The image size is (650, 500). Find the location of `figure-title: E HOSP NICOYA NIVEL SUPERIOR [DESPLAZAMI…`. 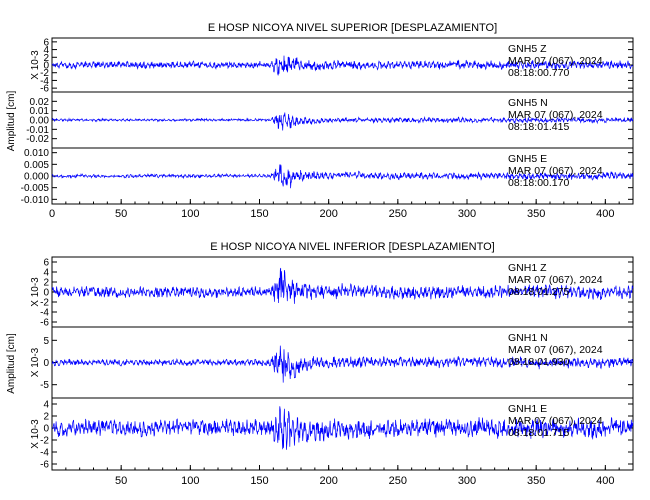

figure-title: E HOSP NICOYA NIVEL SUPERIOR [DESPLAZAMI… is located at coordinates (352, 28).